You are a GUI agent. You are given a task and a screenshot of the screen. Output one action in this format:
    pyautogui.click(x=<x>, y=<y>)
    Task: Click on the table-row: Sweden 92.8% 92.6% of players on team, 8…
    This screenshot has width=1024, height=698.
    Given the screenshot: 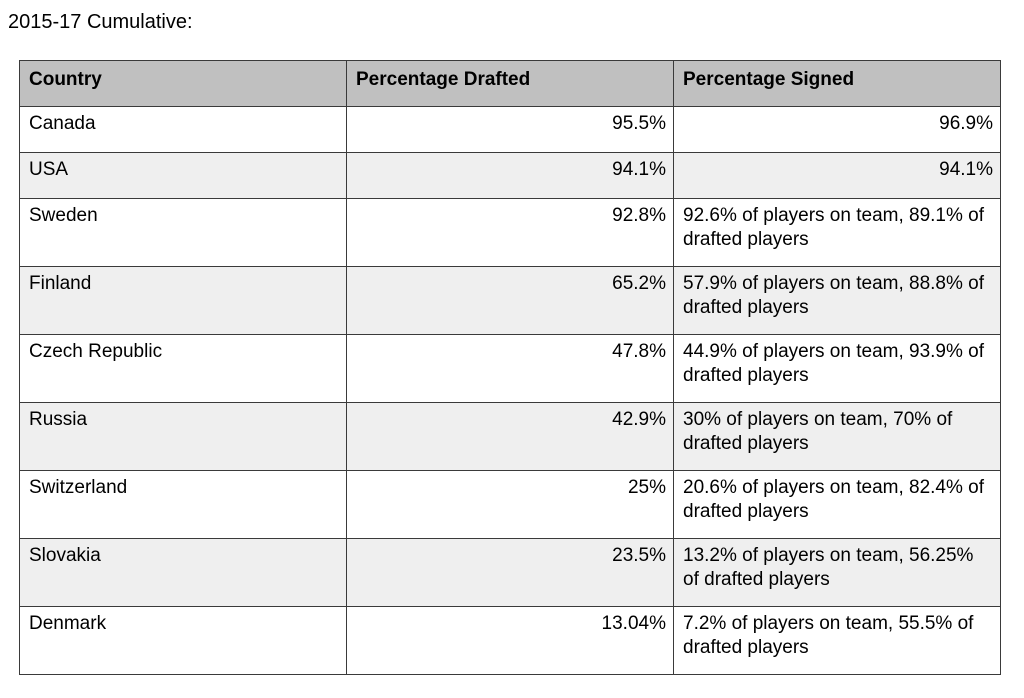 What is the action you would take?
    pyautogui.click(x=510, y=232)
    